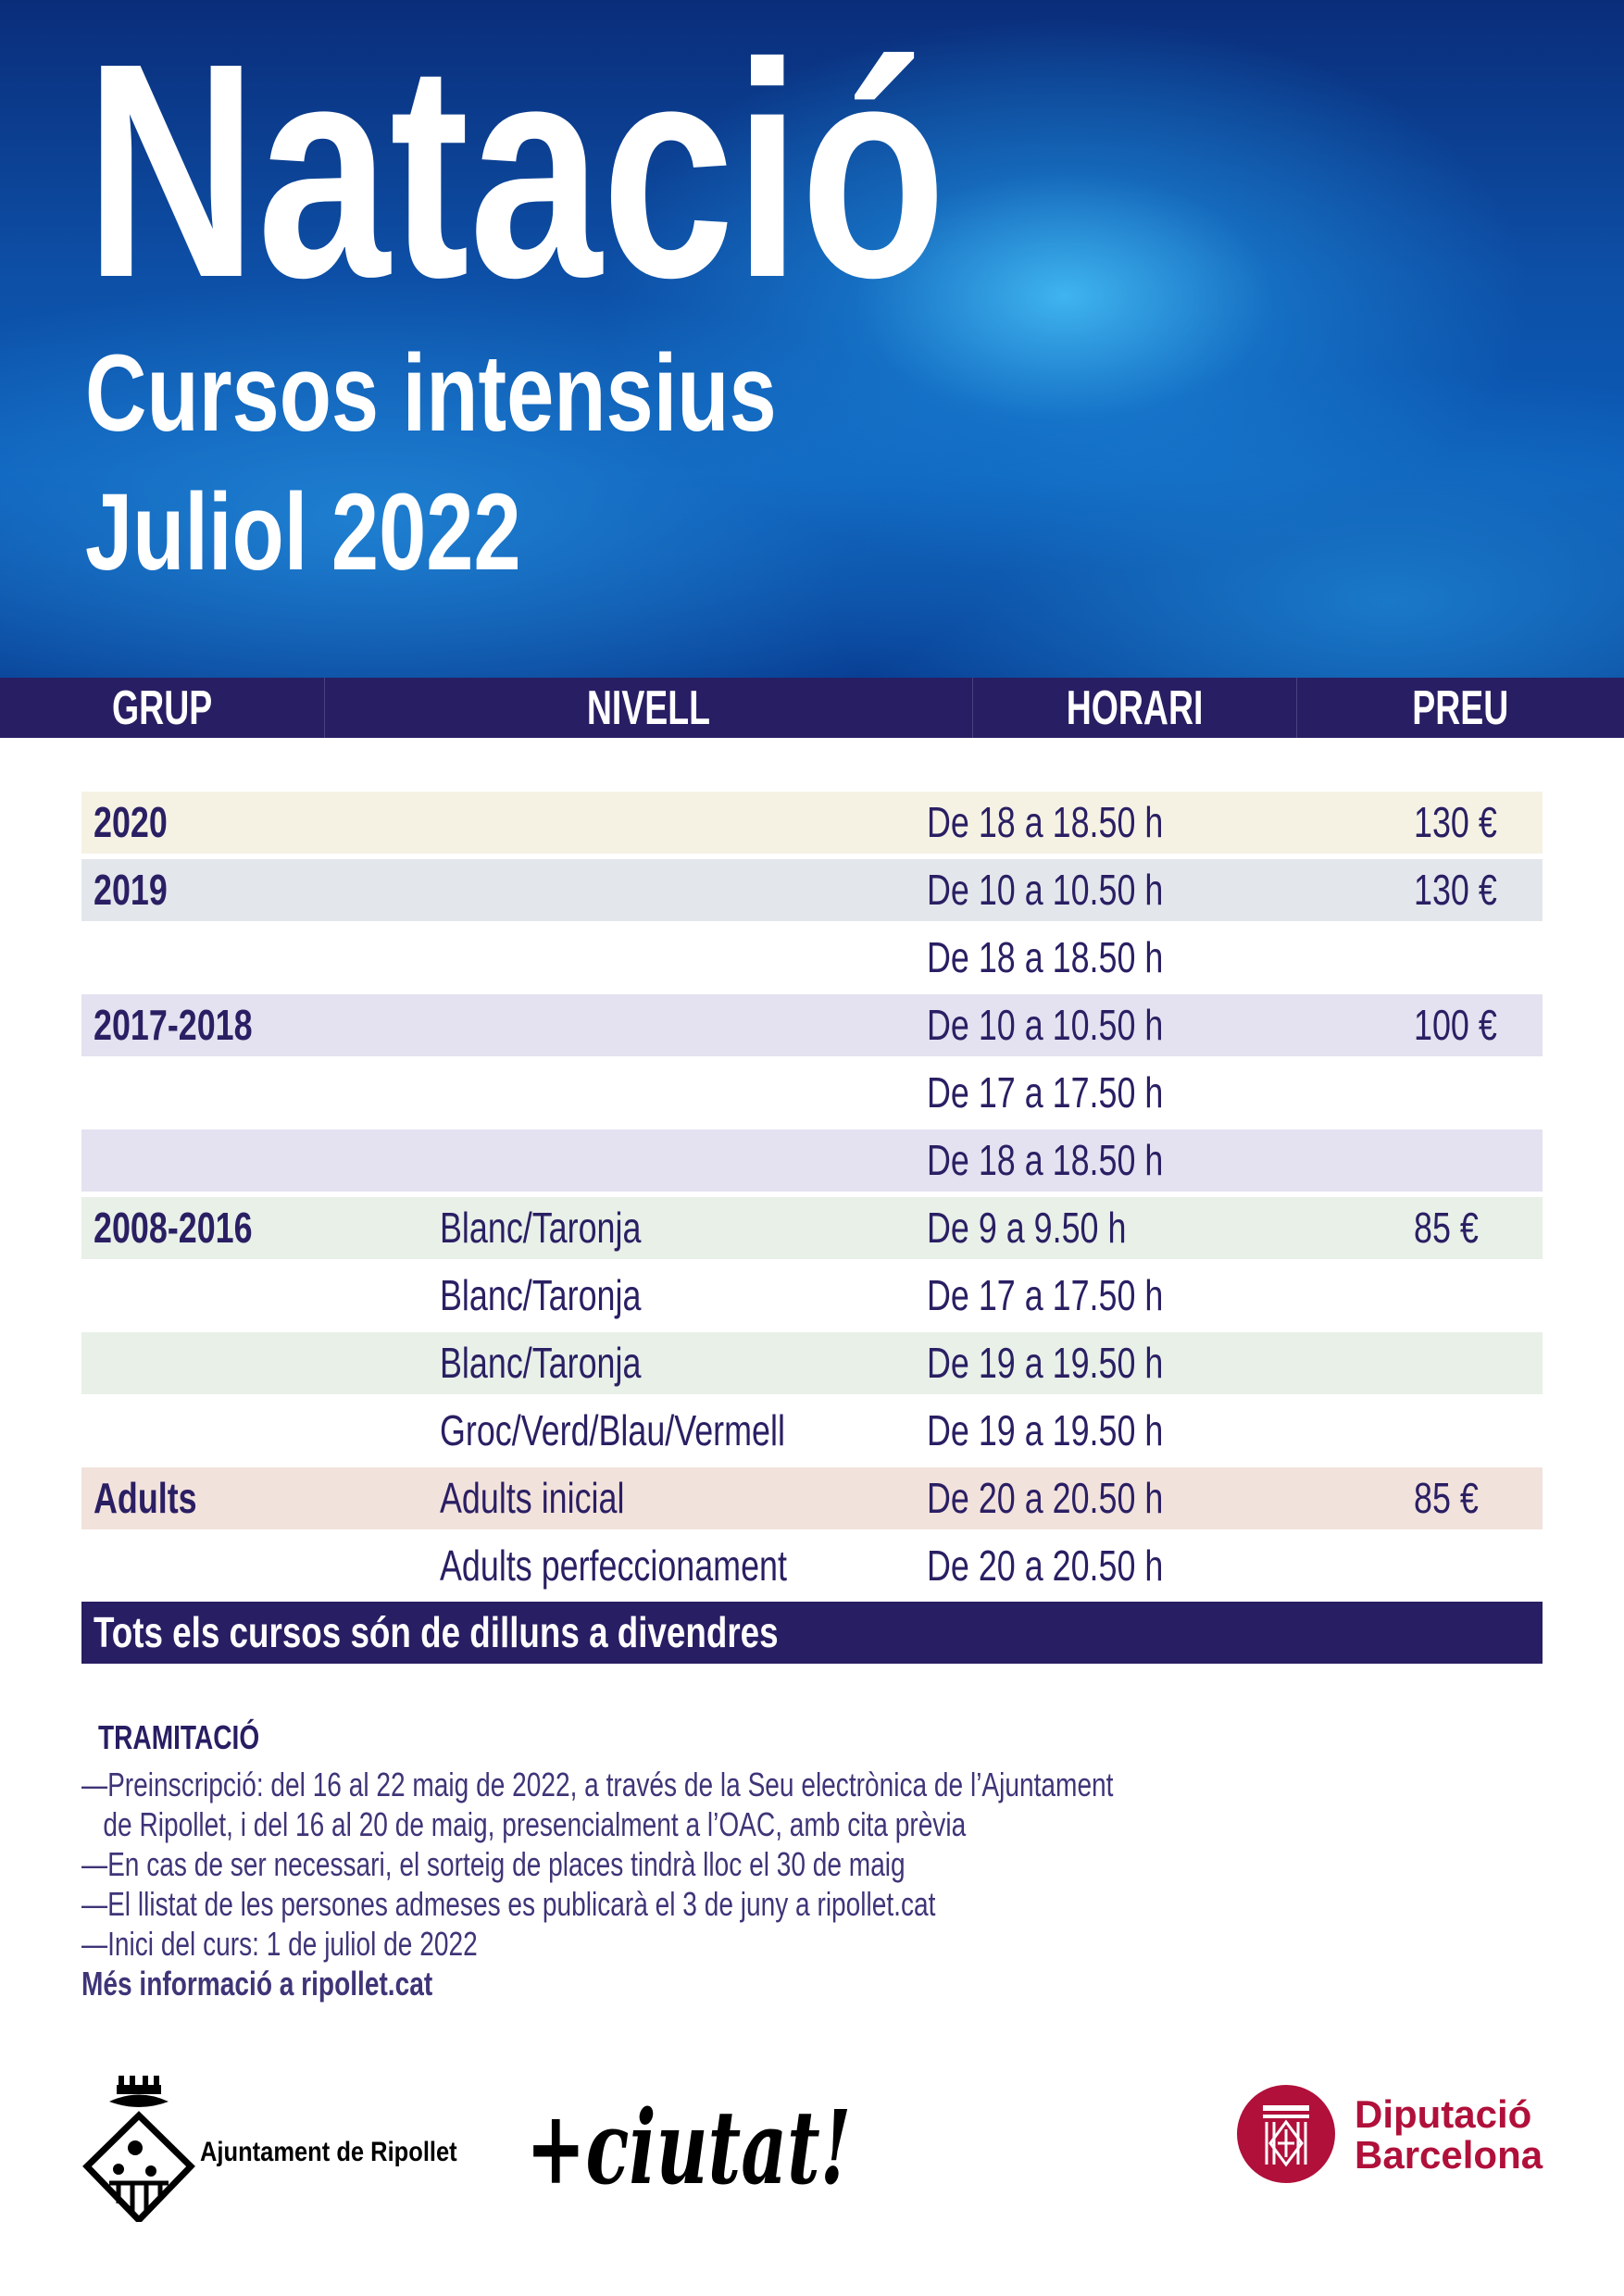 Image resolution: width=1624 pixels, height=2296 pixels. I want to click on column-horari: HORARI, so click(1135, 708).